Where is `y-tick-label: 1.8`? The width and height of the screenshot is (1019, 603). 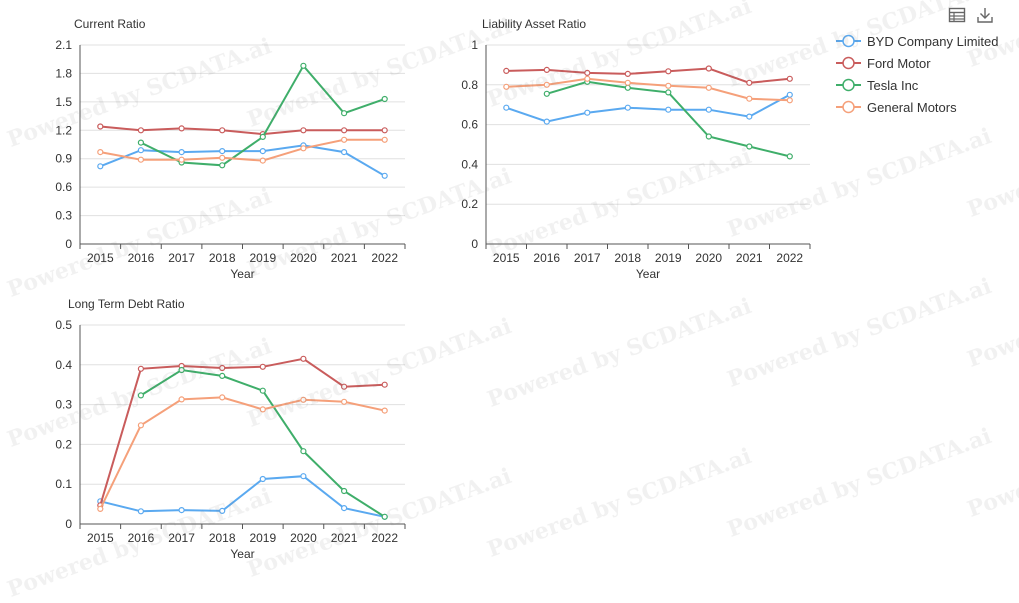
y-tick-label: 1.8 is located at coordinates (63, 73).